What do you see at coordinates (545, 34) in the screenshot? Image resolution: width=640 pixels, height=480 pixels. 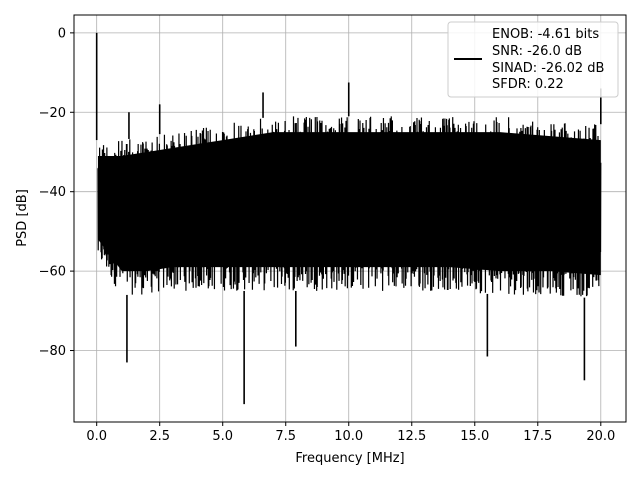 I see `legend-entry-enob: ENOB: -4.61 bits` at bounding box center [545, 34].